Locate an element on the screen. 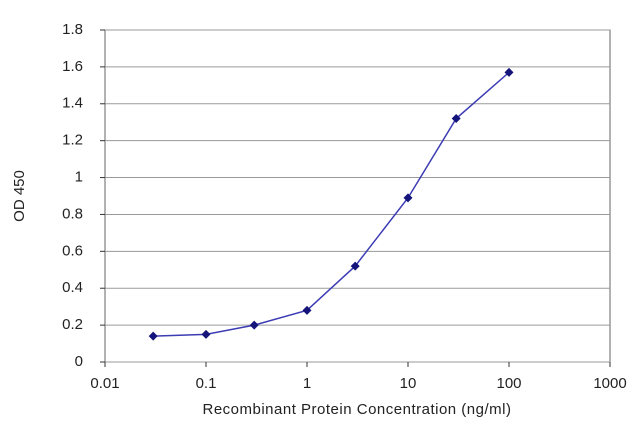  x-tick-label: 1000 is located at coordinates (609, 383).